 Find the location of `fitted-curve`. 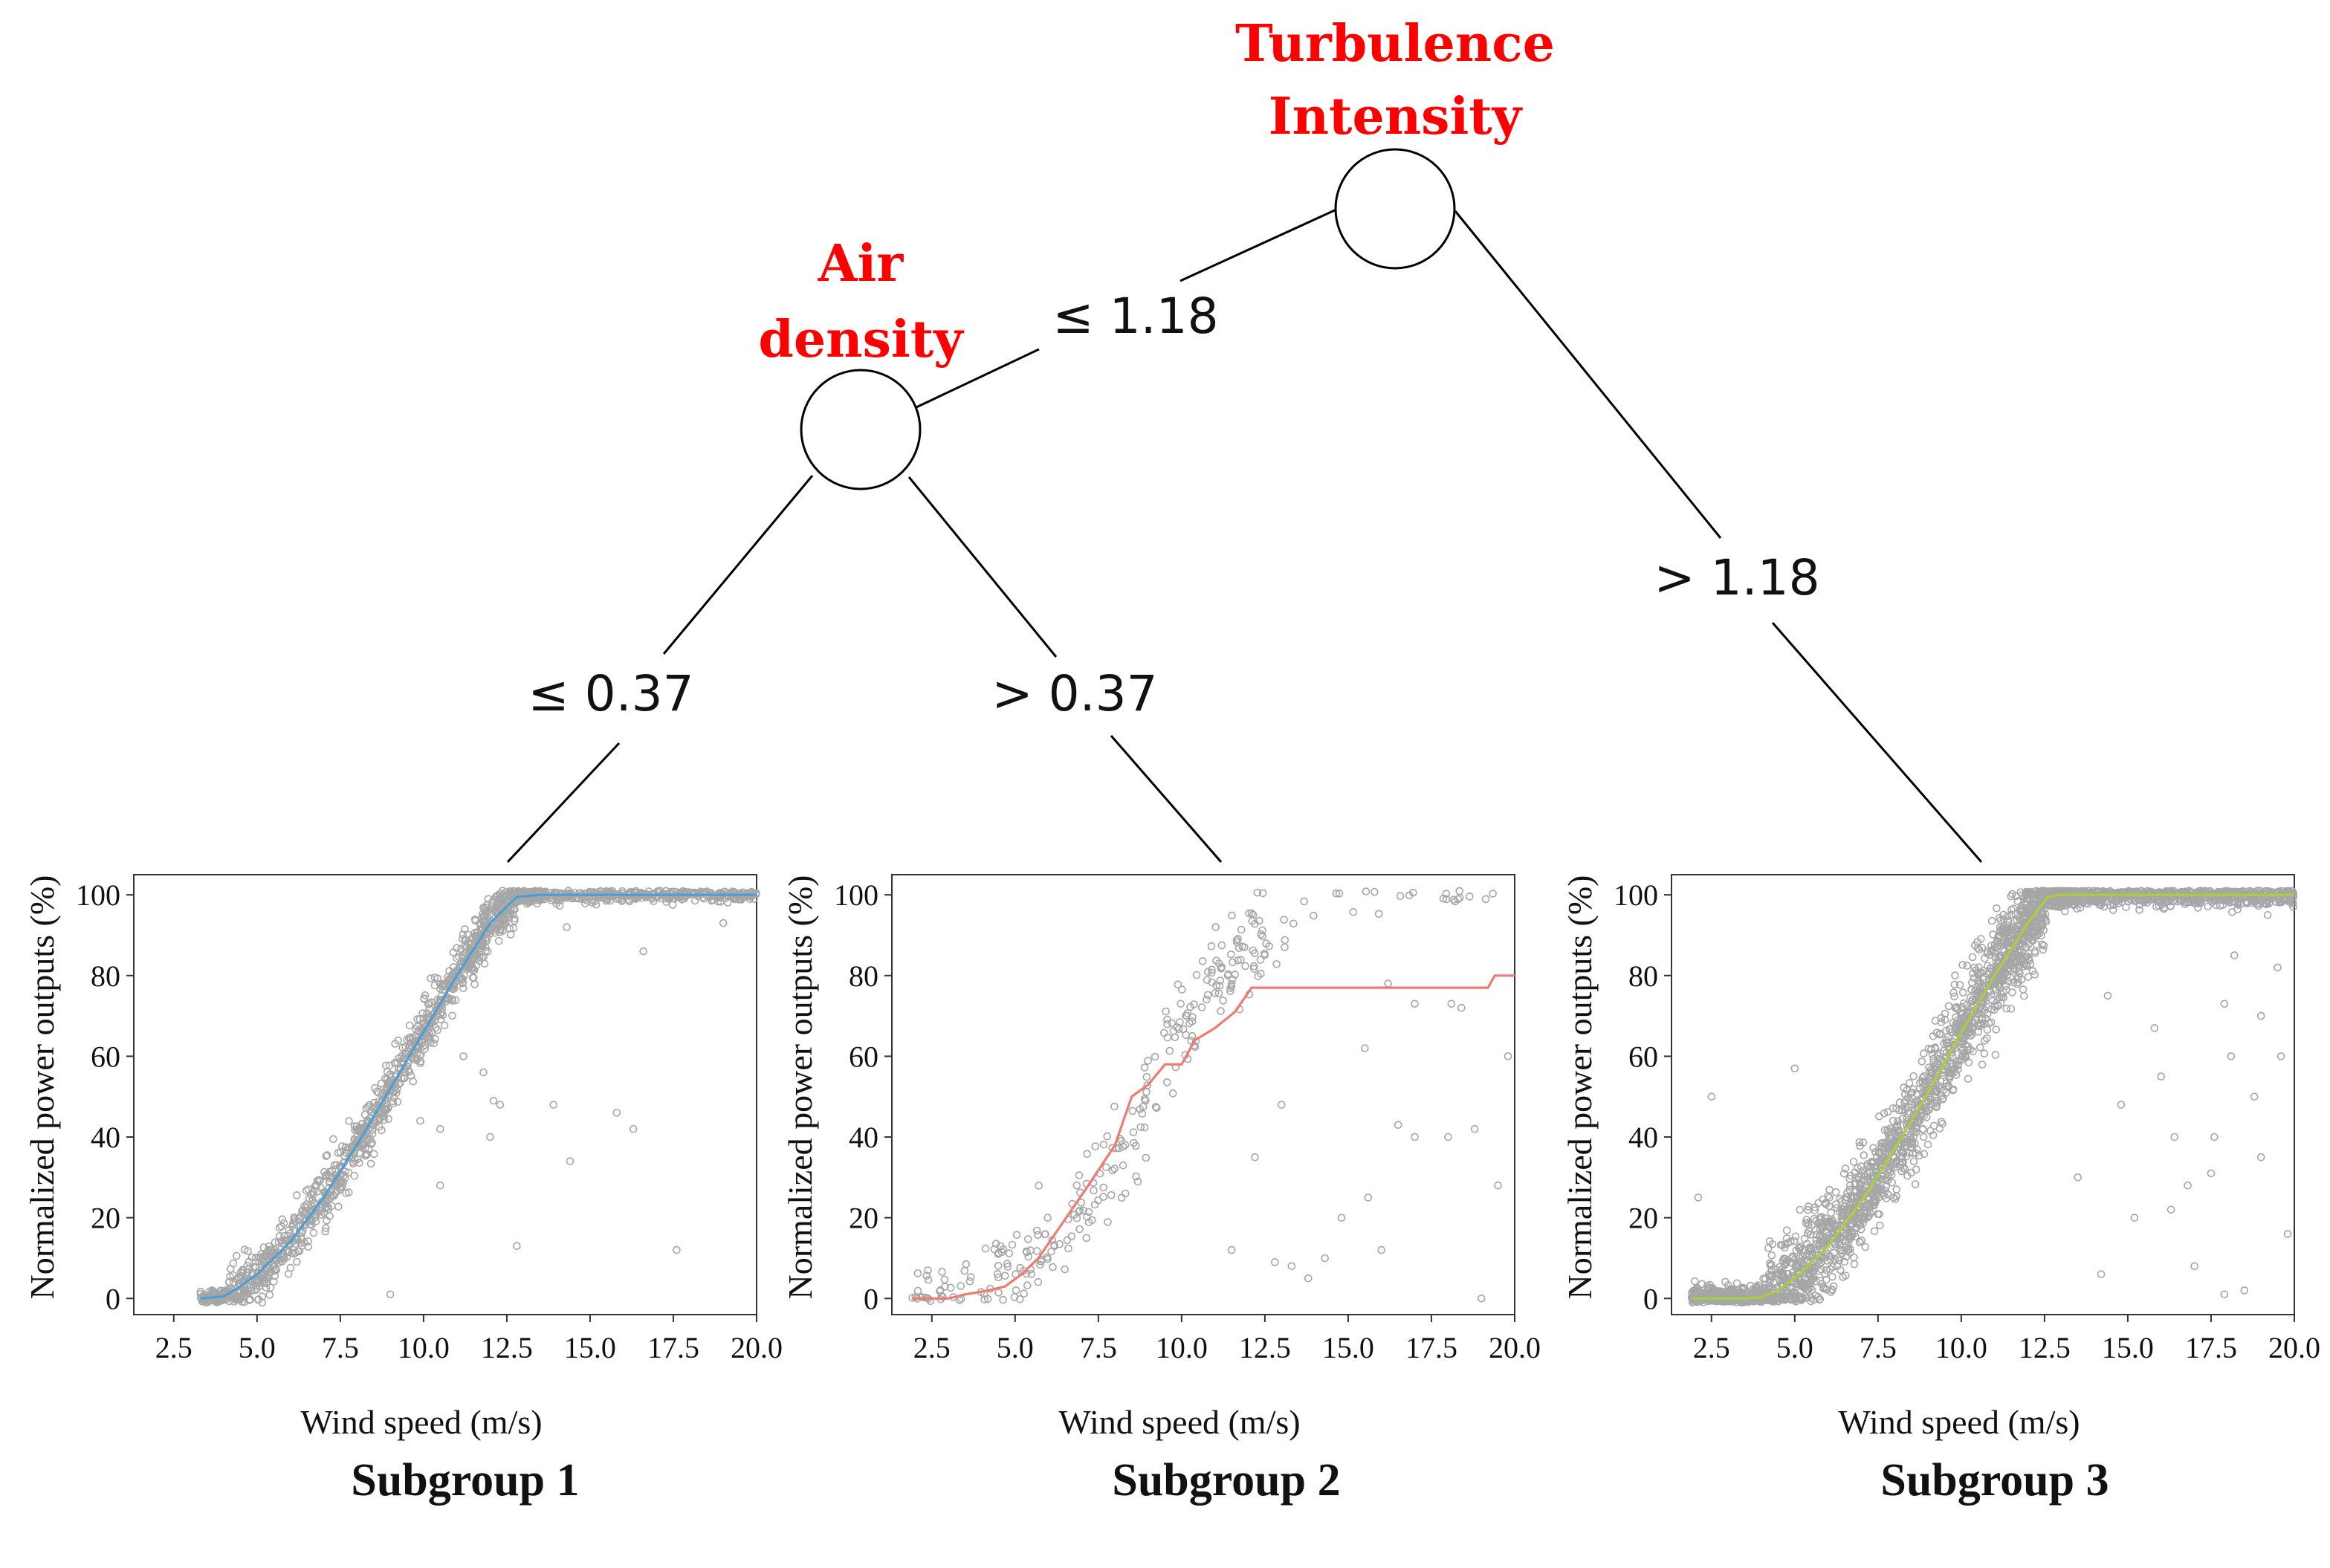

fitted-curve is located at coordinates (1213, 1137).